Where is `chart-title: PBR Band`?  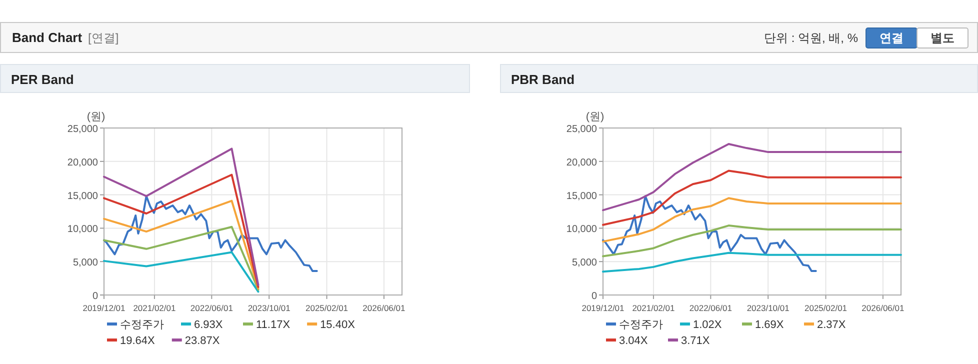
chart-title: PBR Band is located at coordinates (543, 79).